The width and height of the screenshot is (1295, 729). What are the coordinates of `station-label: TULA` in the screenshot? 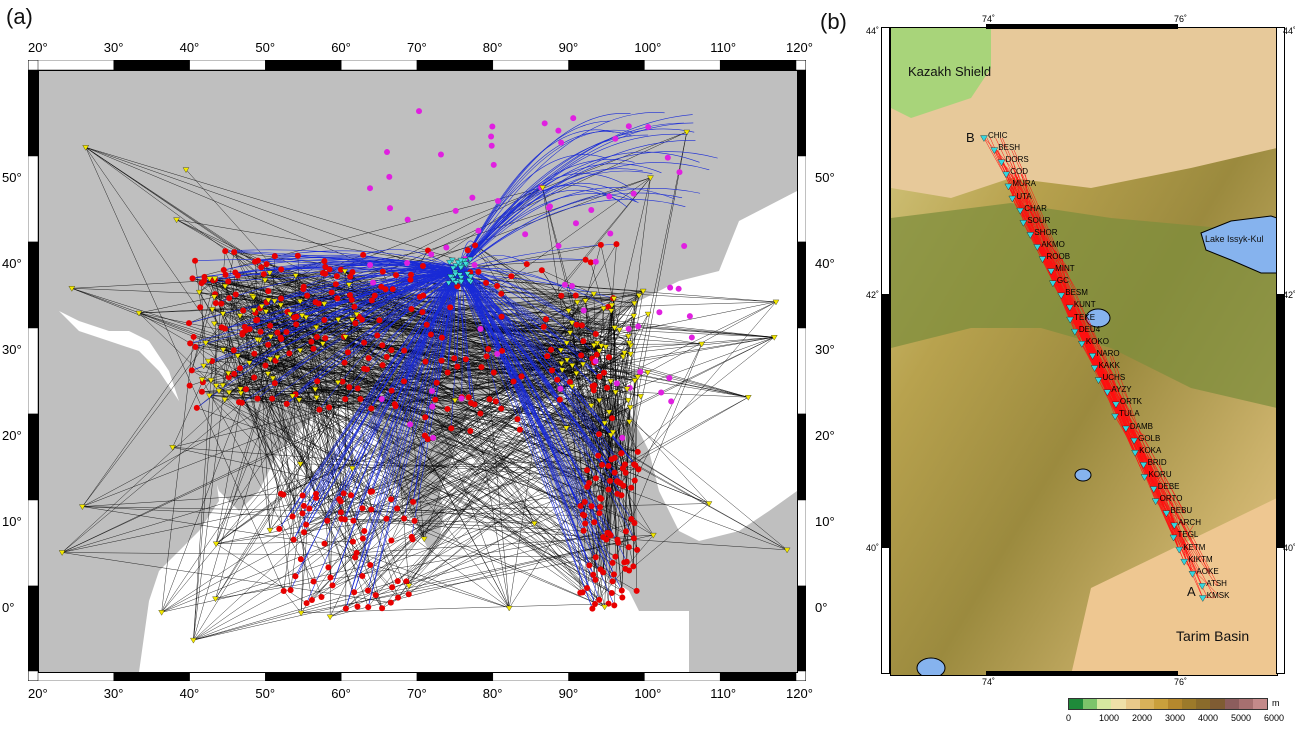 It's located at (1129, 414).